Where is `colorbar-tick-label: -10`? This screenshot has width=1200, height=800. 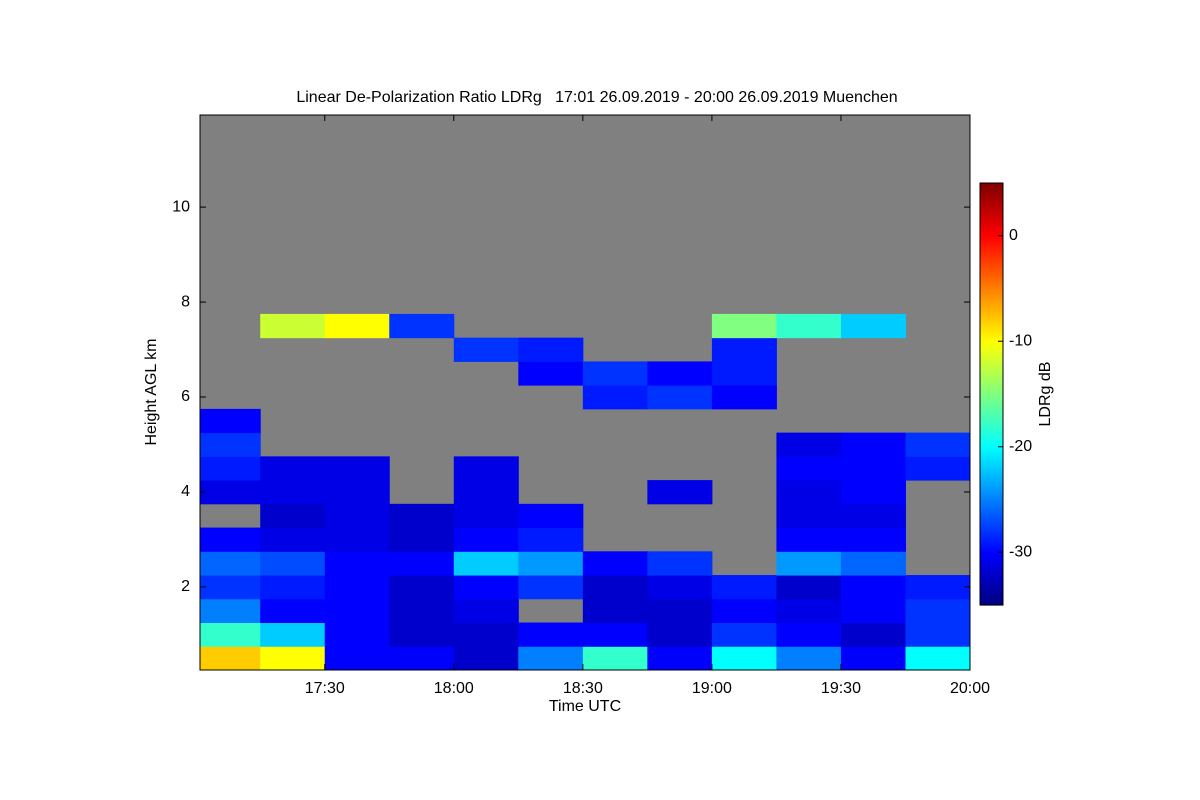
colorbar-tick-label: -10 is located at coordinates (1020, 340).